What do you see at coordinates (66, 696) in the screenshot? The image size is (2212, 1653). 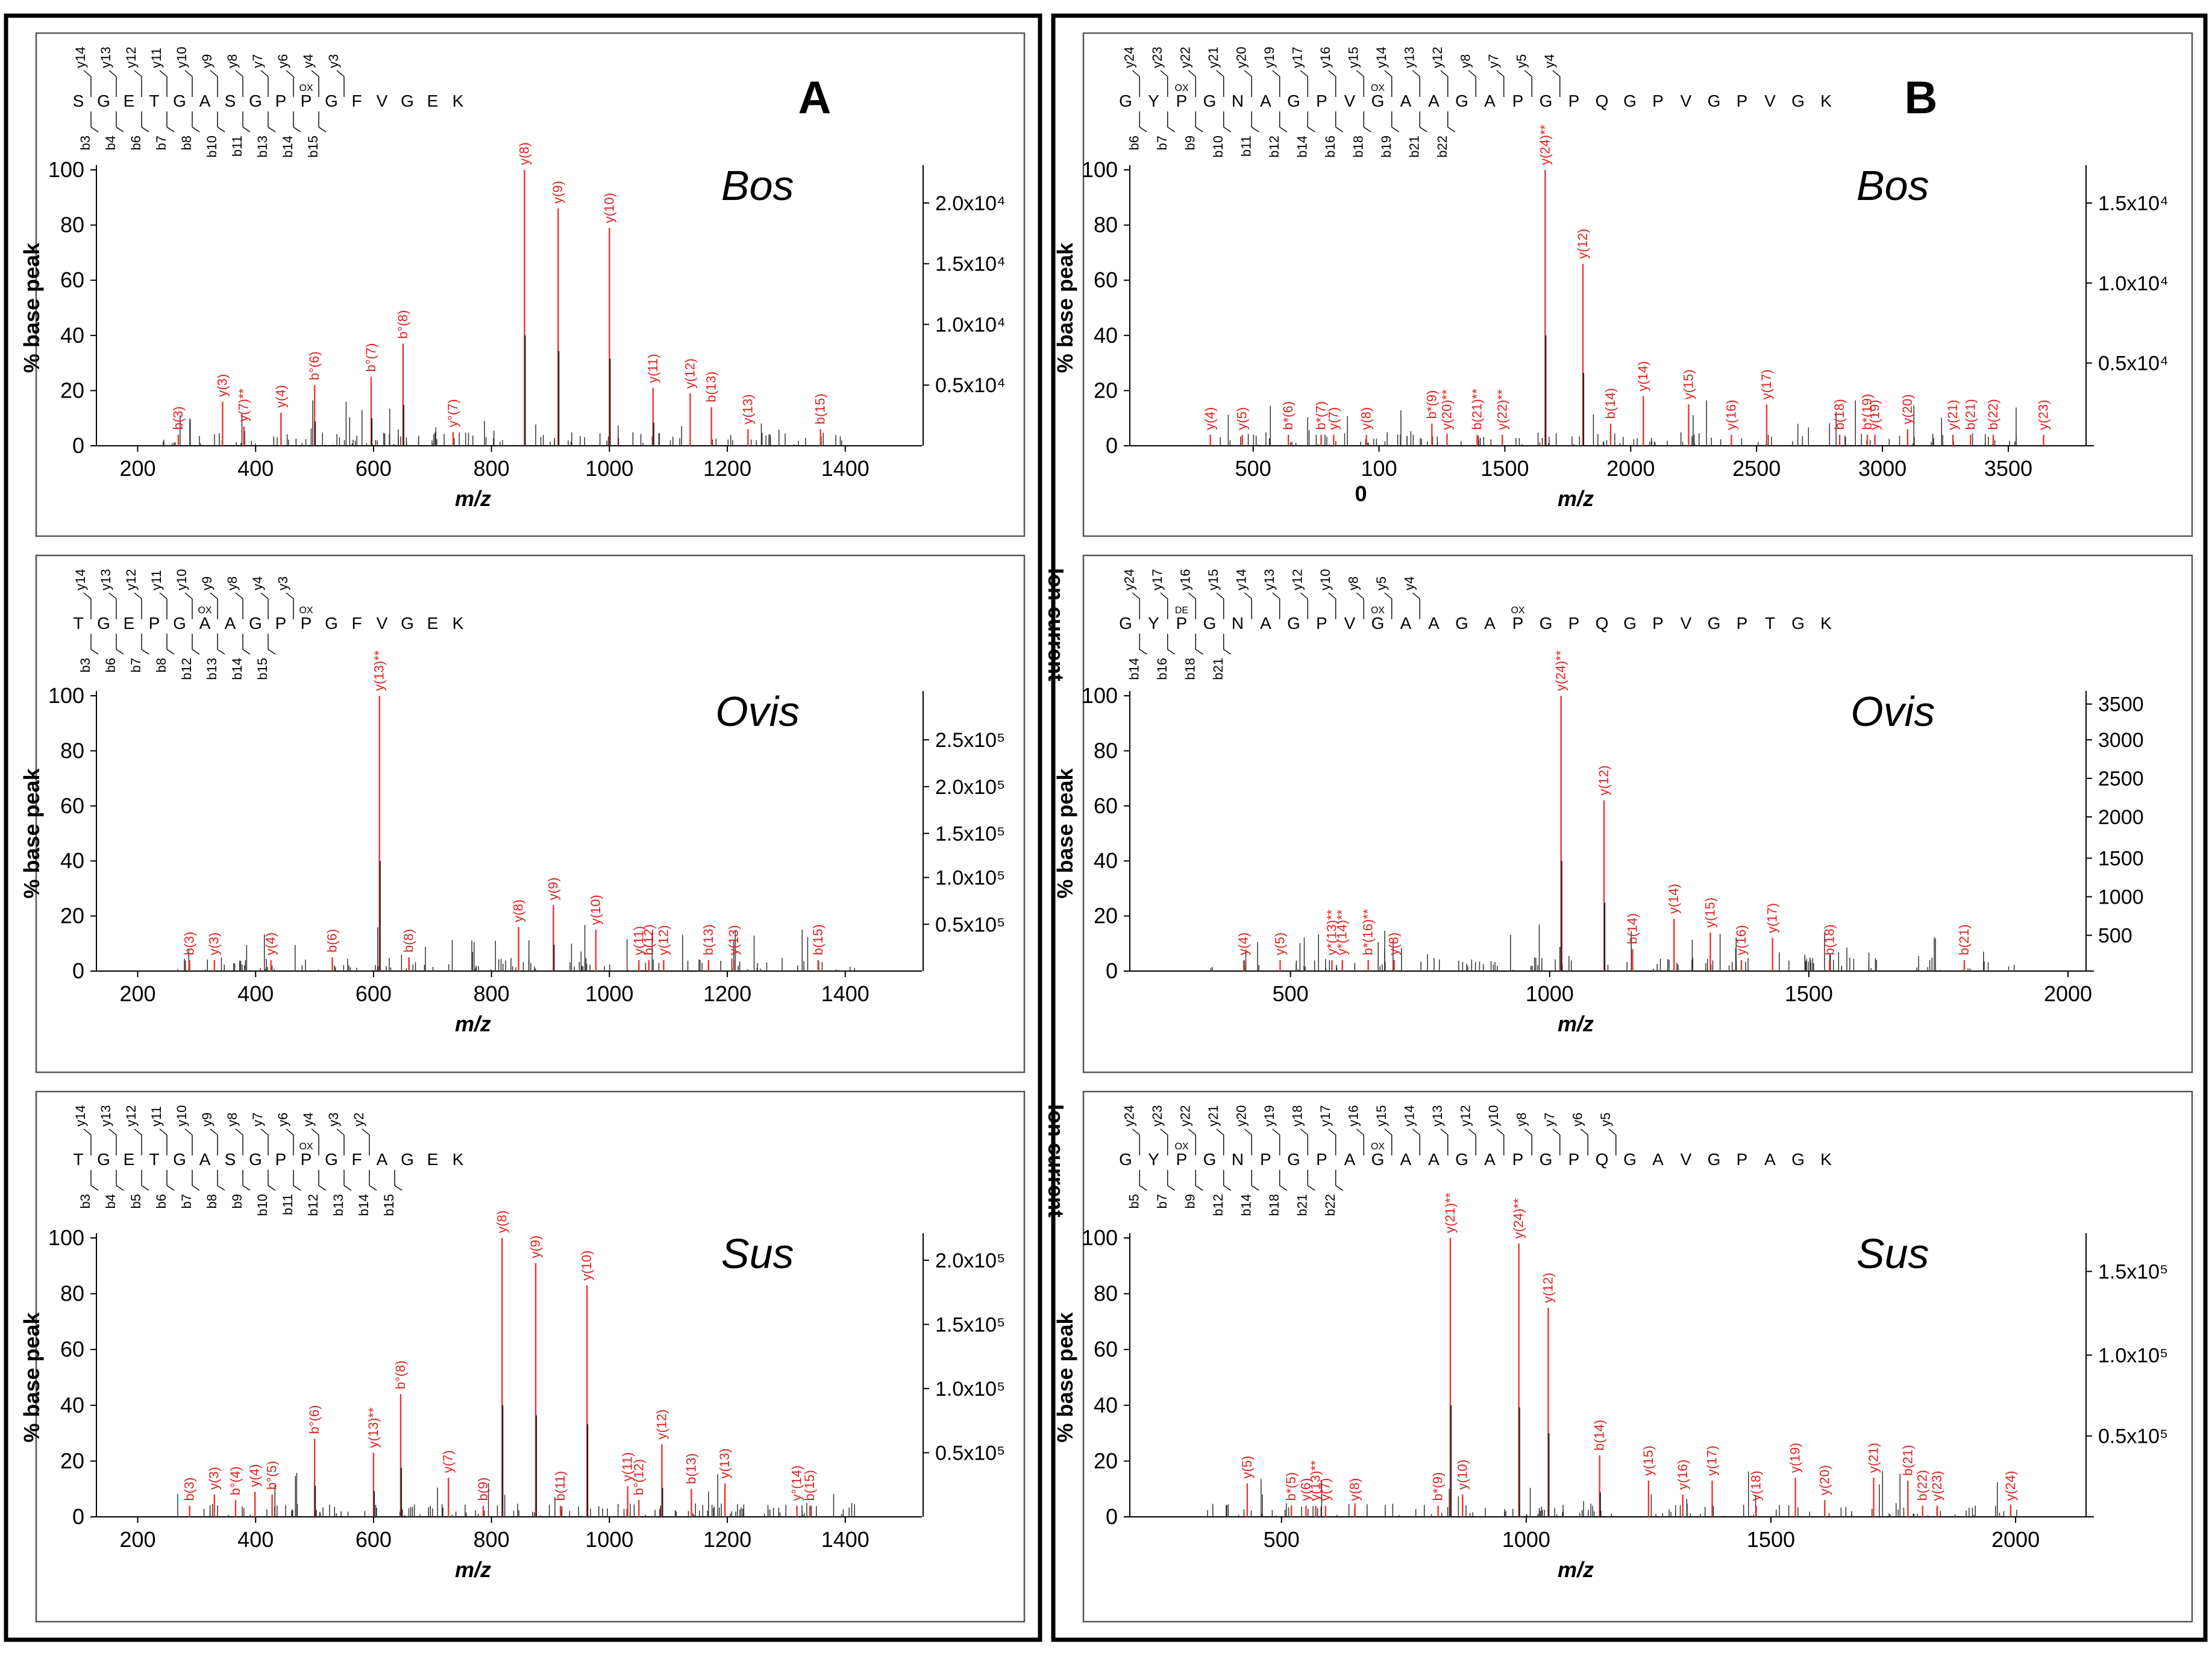 I see `y-tick-label: 100` at bounding box center [66, 696].